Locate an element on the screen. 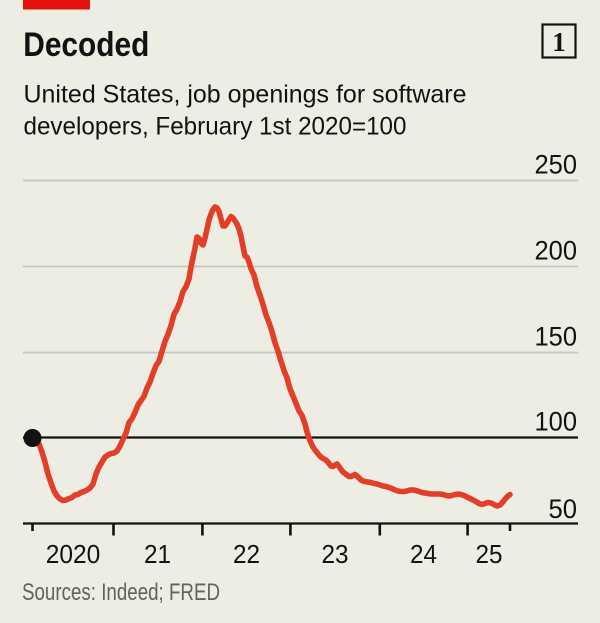 The height and width of the screenshot is (623, 600). svg-text: 250 is located at coordinates (556, 165).